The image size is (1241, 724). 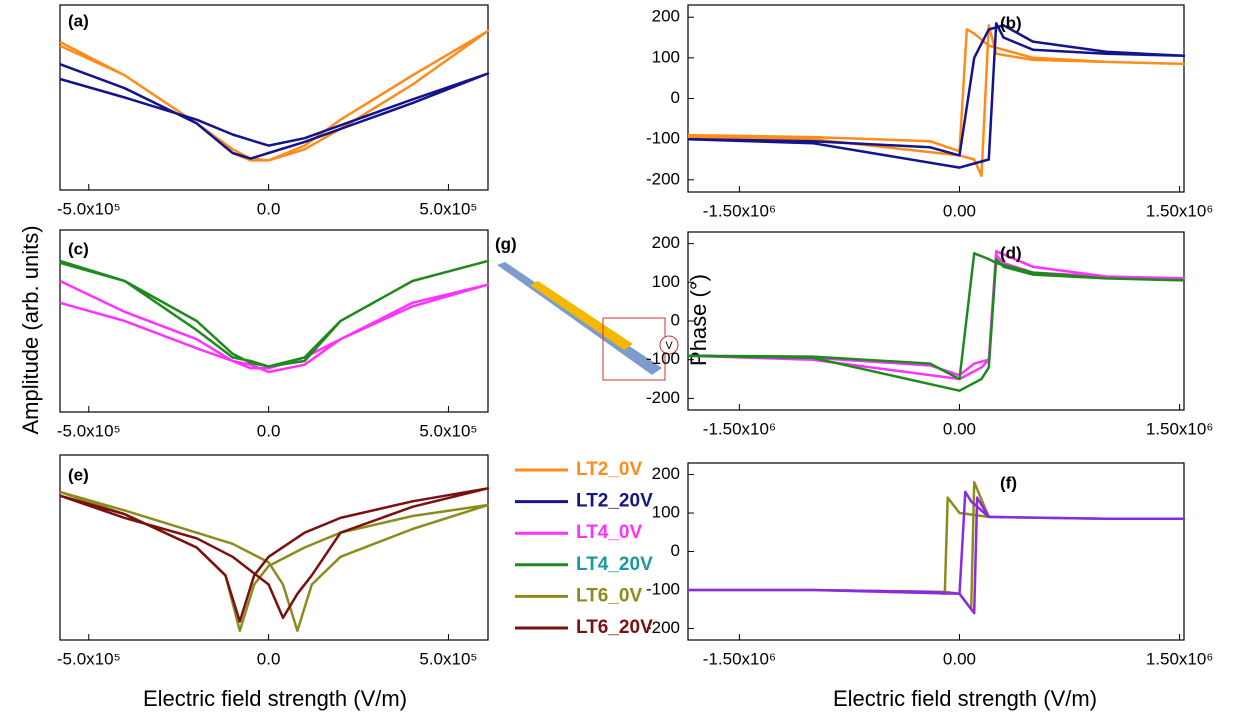 What do you see at coordinates (78, 474) in the screenshot?
I see `panel-label: (e)` at bounding box center [78, 474].